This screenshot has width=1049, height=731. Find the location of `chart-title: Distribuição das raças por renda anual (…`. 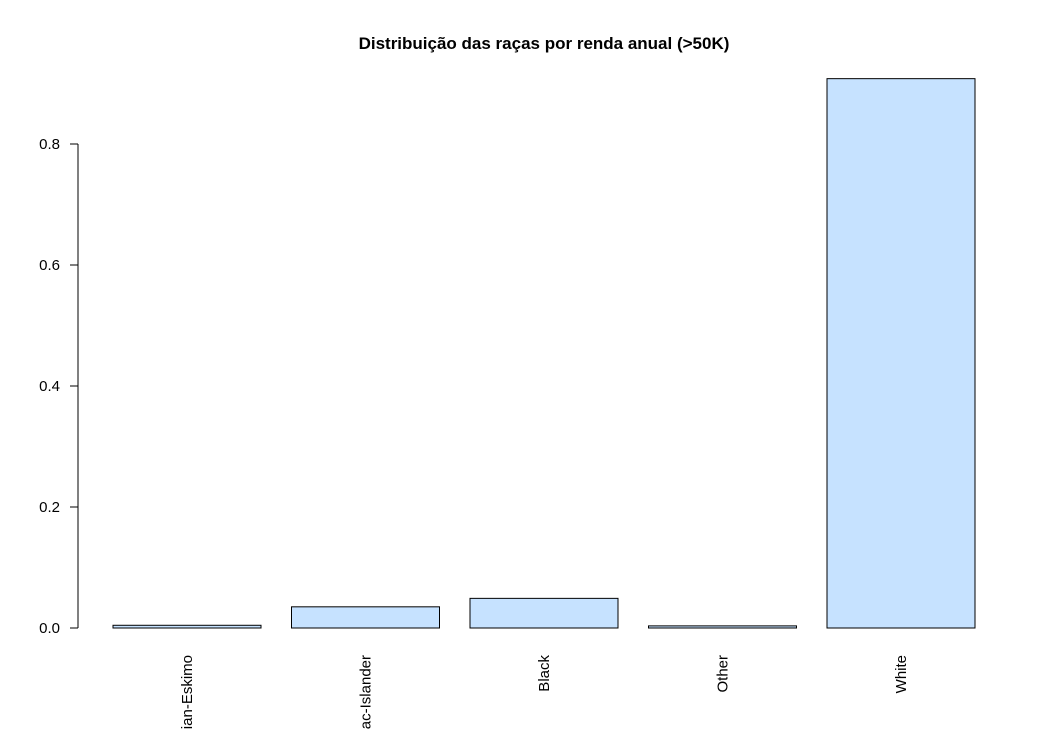

chart-title: Distribuição das raças por renda anual (… is located at coordinates (544, 43).